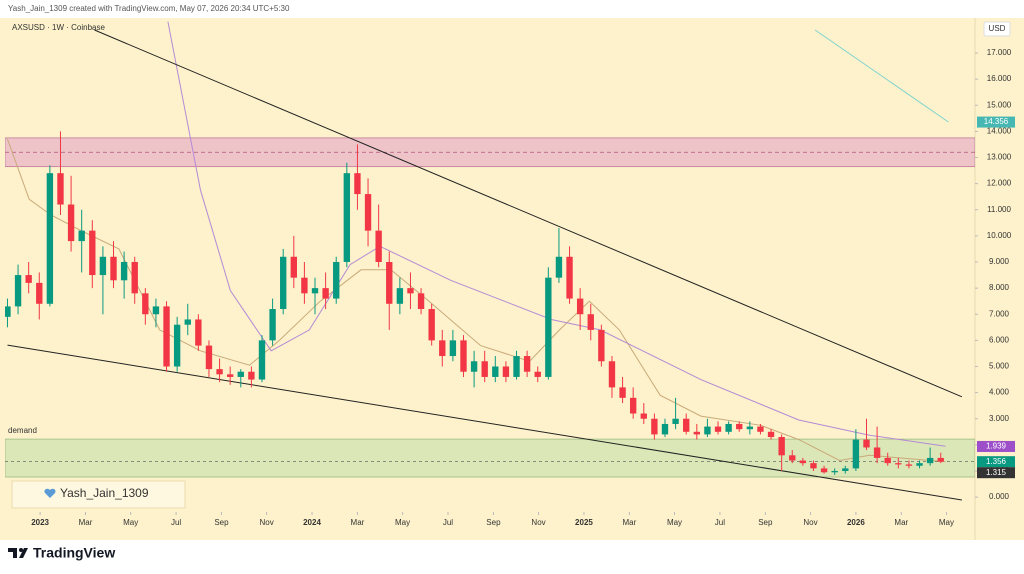  Describe the element at coordinates (999, 78) in the screenshot. I see `y-tick-label: 16.000` at that location.